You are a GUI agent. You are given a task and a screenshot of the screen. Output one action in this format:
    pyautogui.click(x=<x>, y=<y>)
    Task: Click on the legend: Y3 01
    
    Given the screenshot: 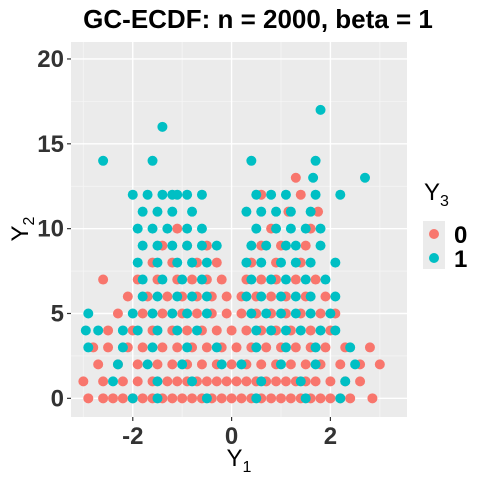 What is the action you would take?
    pyautogui.click(x=445, y=226)
    